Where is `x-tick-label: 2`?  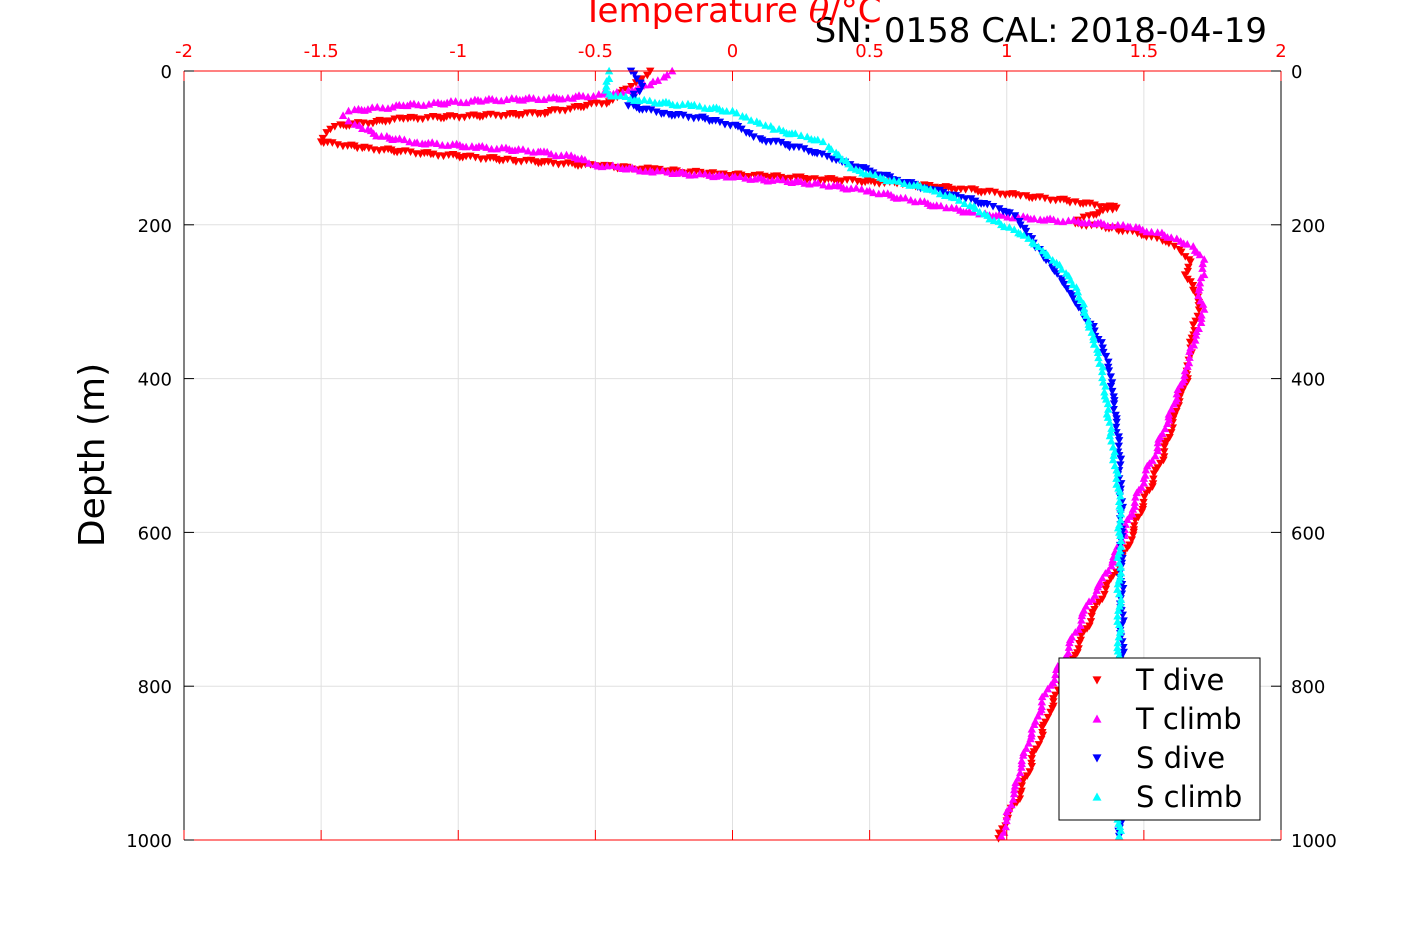 x-tick-label: 2 is located at coordinates (1280, 51).